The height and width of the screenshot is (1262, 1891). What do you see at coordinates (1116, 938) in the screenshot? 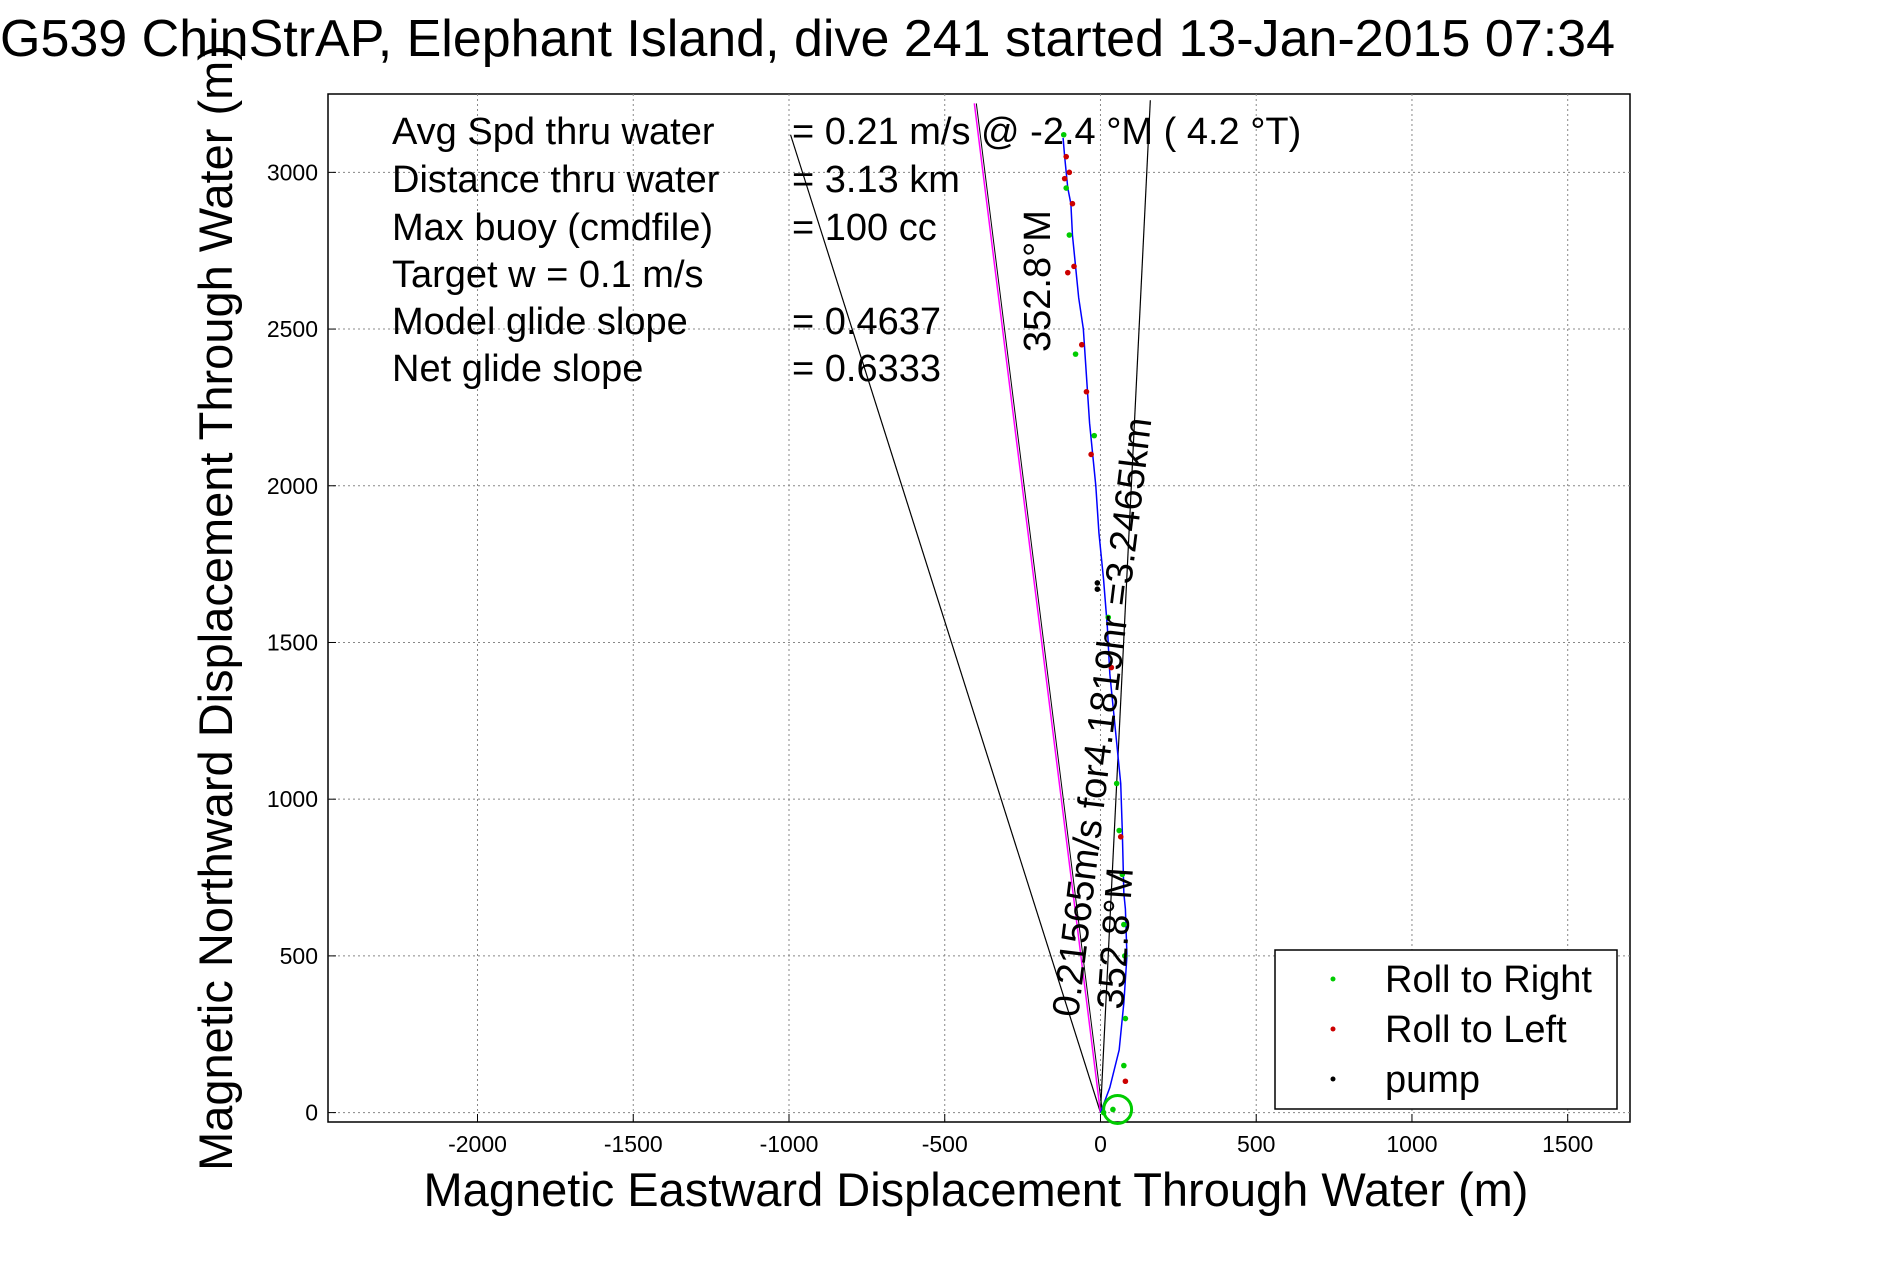
I see `annotation-heading-bottom: 352.8°M` at bounding box center [1116, 938].